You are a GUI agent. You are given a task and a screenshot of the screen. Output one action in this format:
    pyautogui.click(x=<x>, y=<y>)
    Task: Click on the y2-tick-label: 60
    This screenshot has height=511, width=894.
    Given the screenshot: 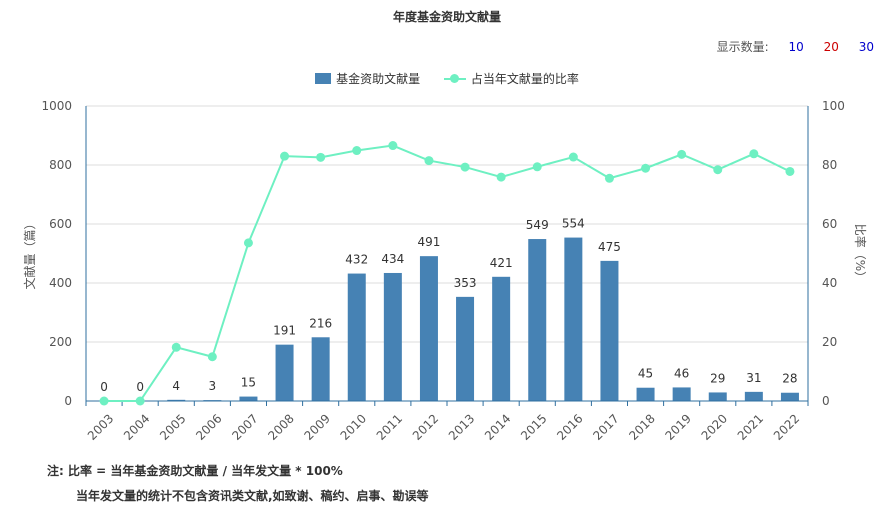 What is the action you would take?
    pyautogui.click(x=829, y=224)
    